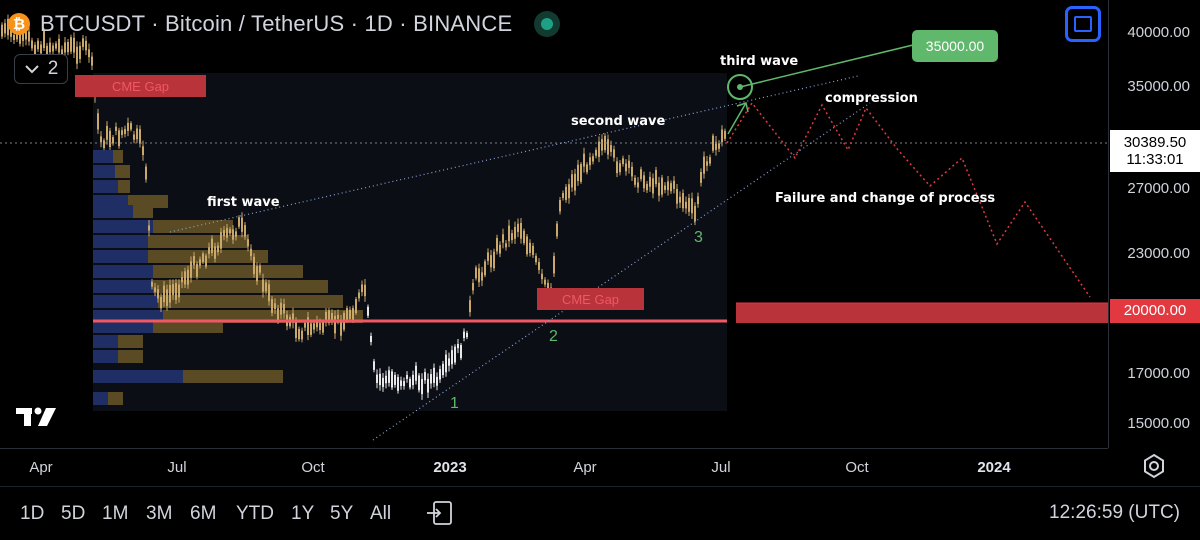  I want to click on time-axis: Apr Jul Oct 2023 Apr Jul Oct 2024, so click(554, 466).